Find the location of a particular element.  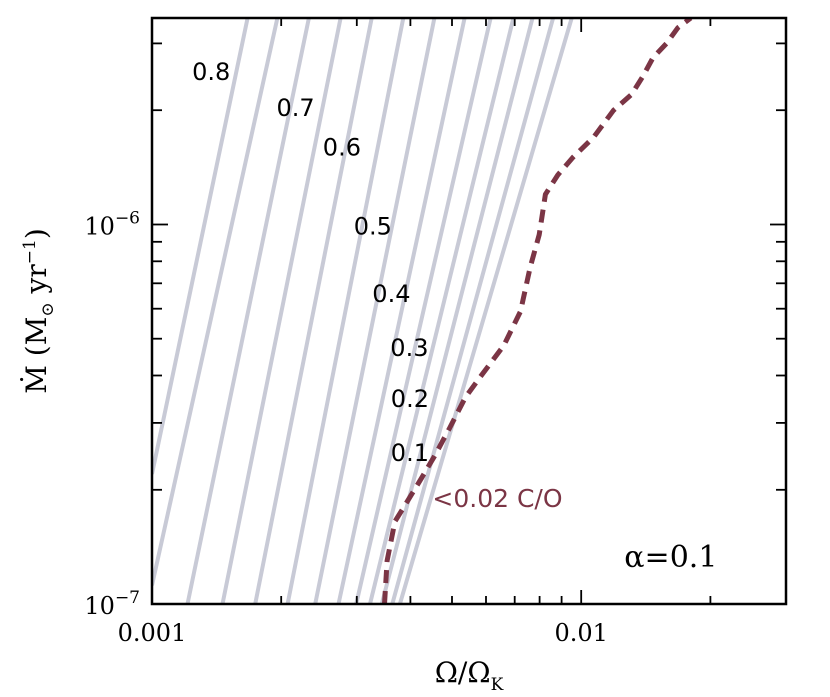

y-axis-title: Ṁ (M⊙ yr−1) is located at coordinates (39, 311).